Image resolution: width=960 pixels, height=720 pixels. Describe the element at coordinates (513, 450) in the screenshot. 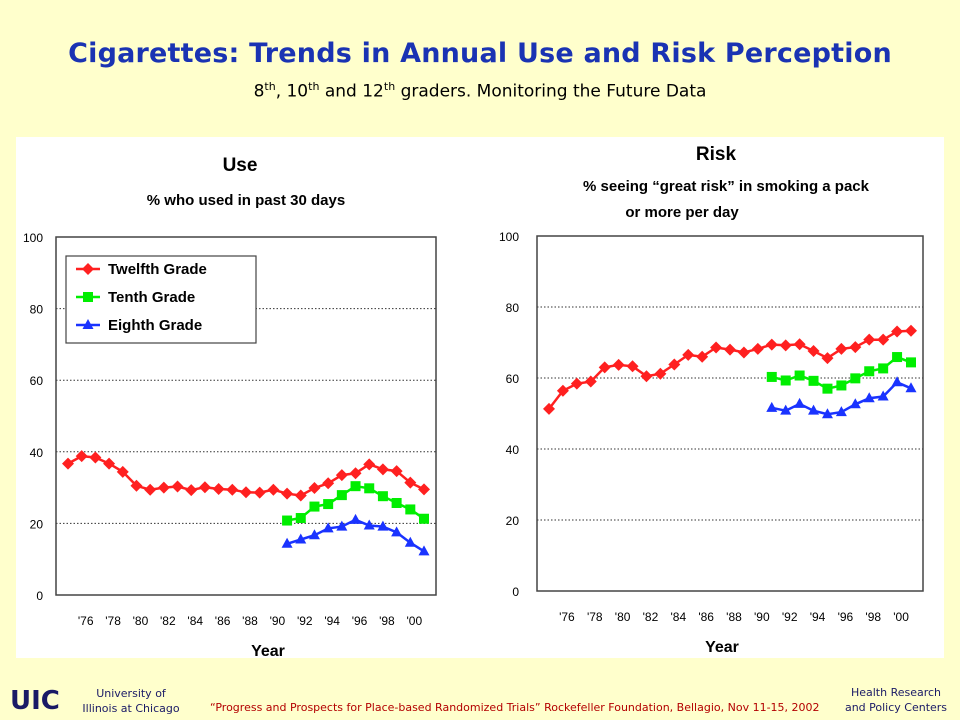

I see `y-tick-label: 40` at that location.